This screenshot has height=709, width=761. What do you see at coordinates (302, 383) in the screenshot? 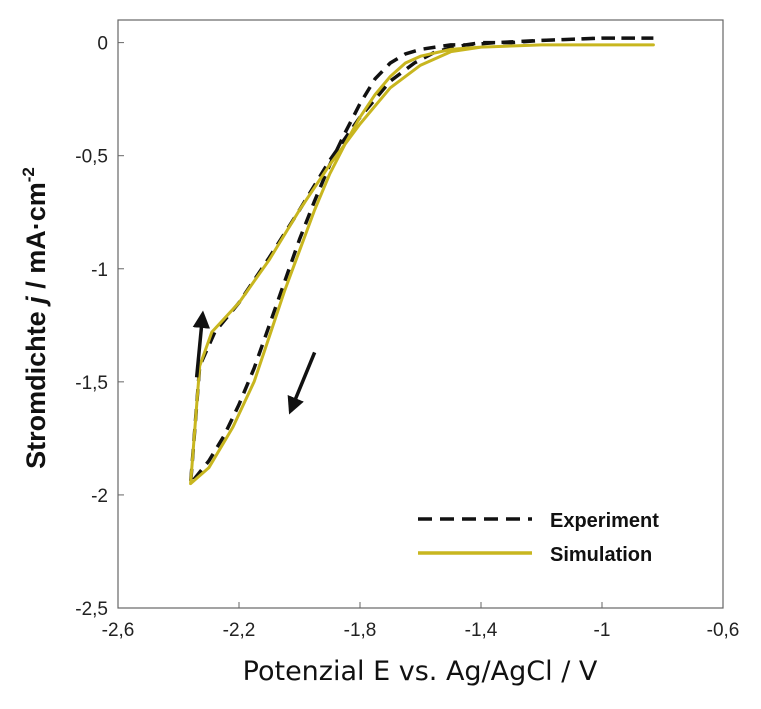
I see `arrow-down-left` at bounding box center [302, 383].